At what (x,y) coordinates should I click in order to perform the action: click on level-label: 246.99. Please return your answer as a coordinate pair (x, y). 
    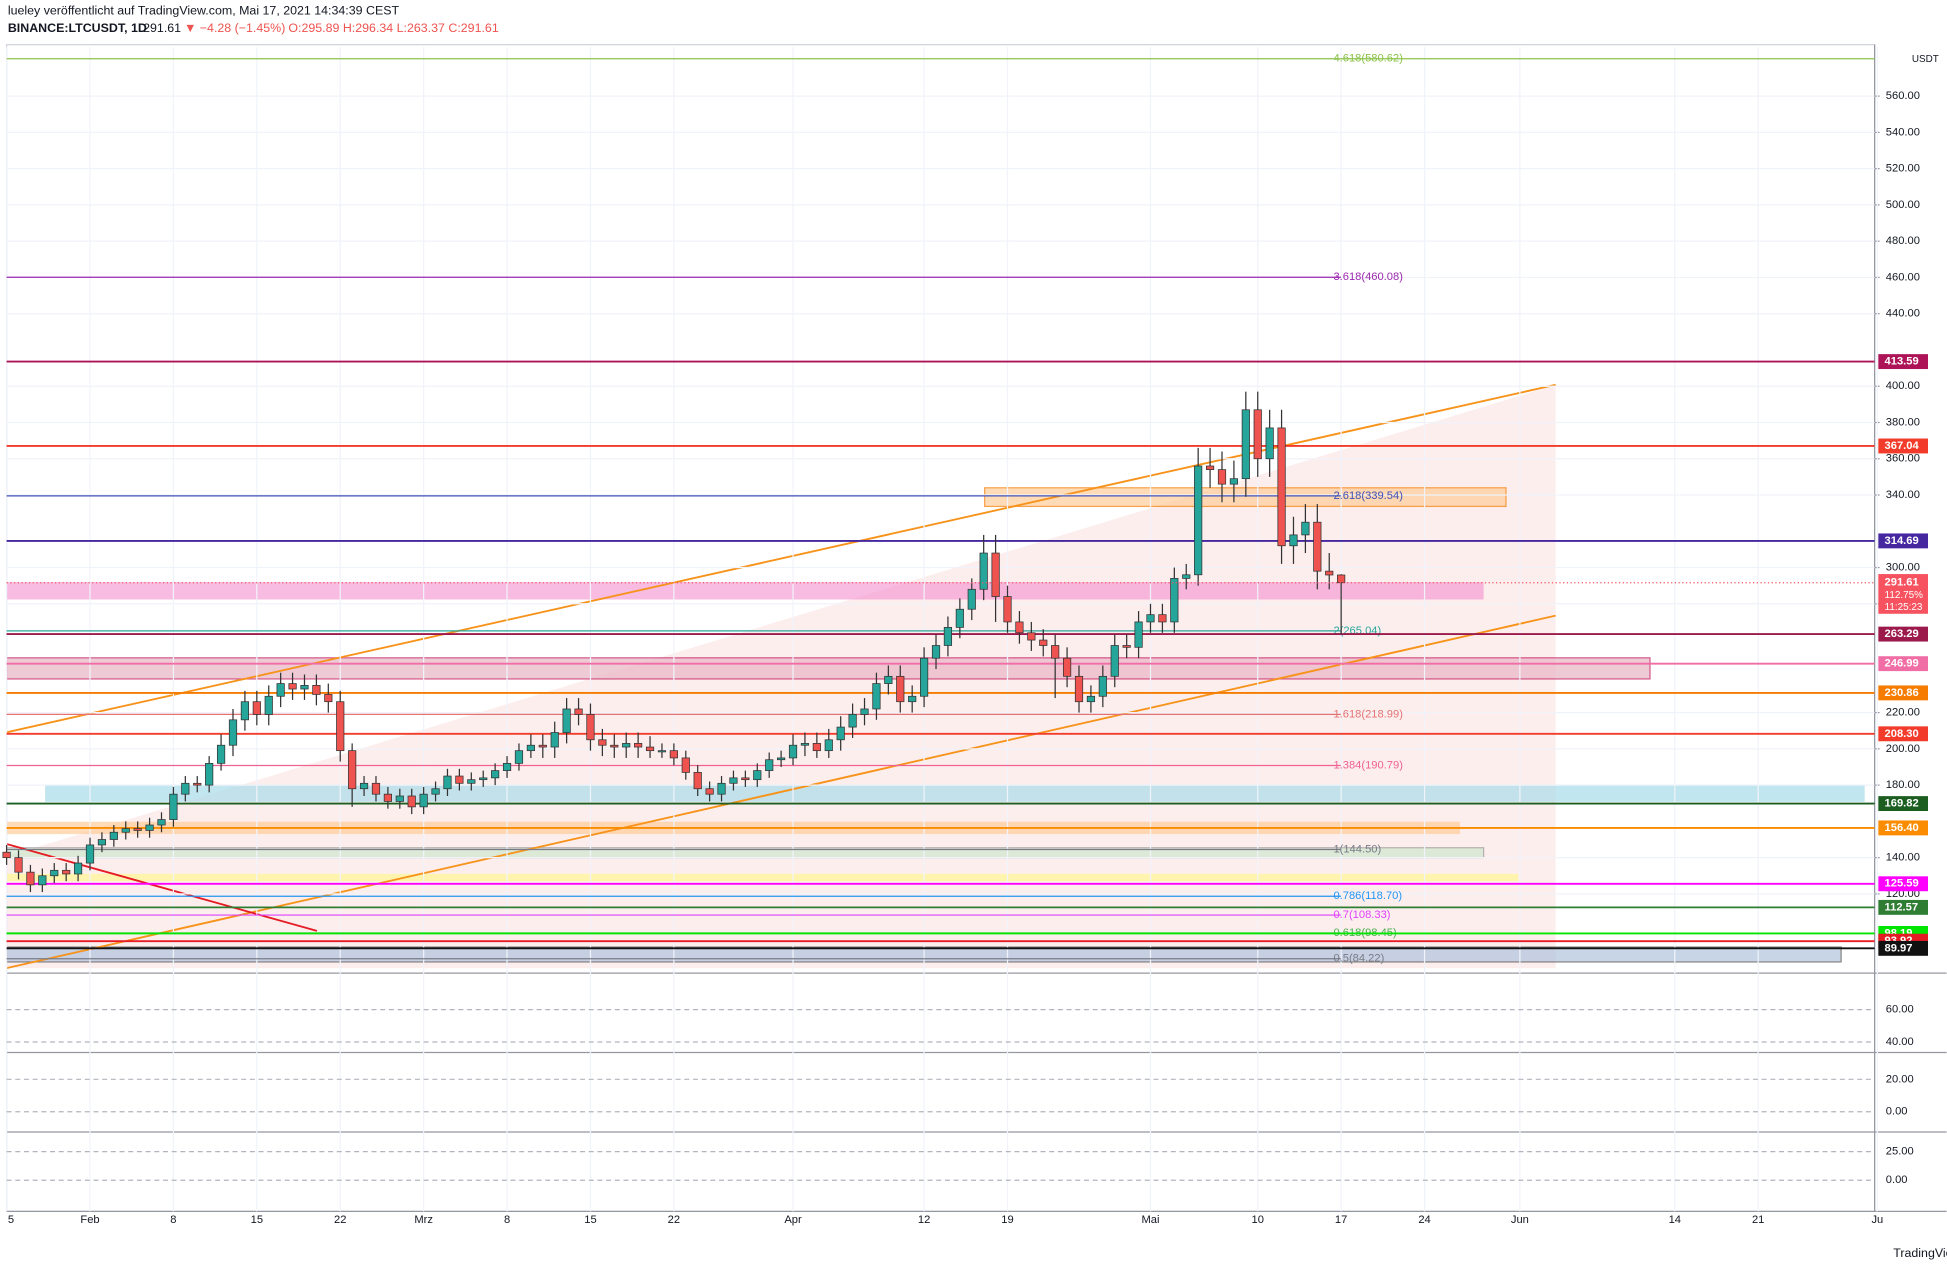
    Looking at the image, I should click on (1902, 664).